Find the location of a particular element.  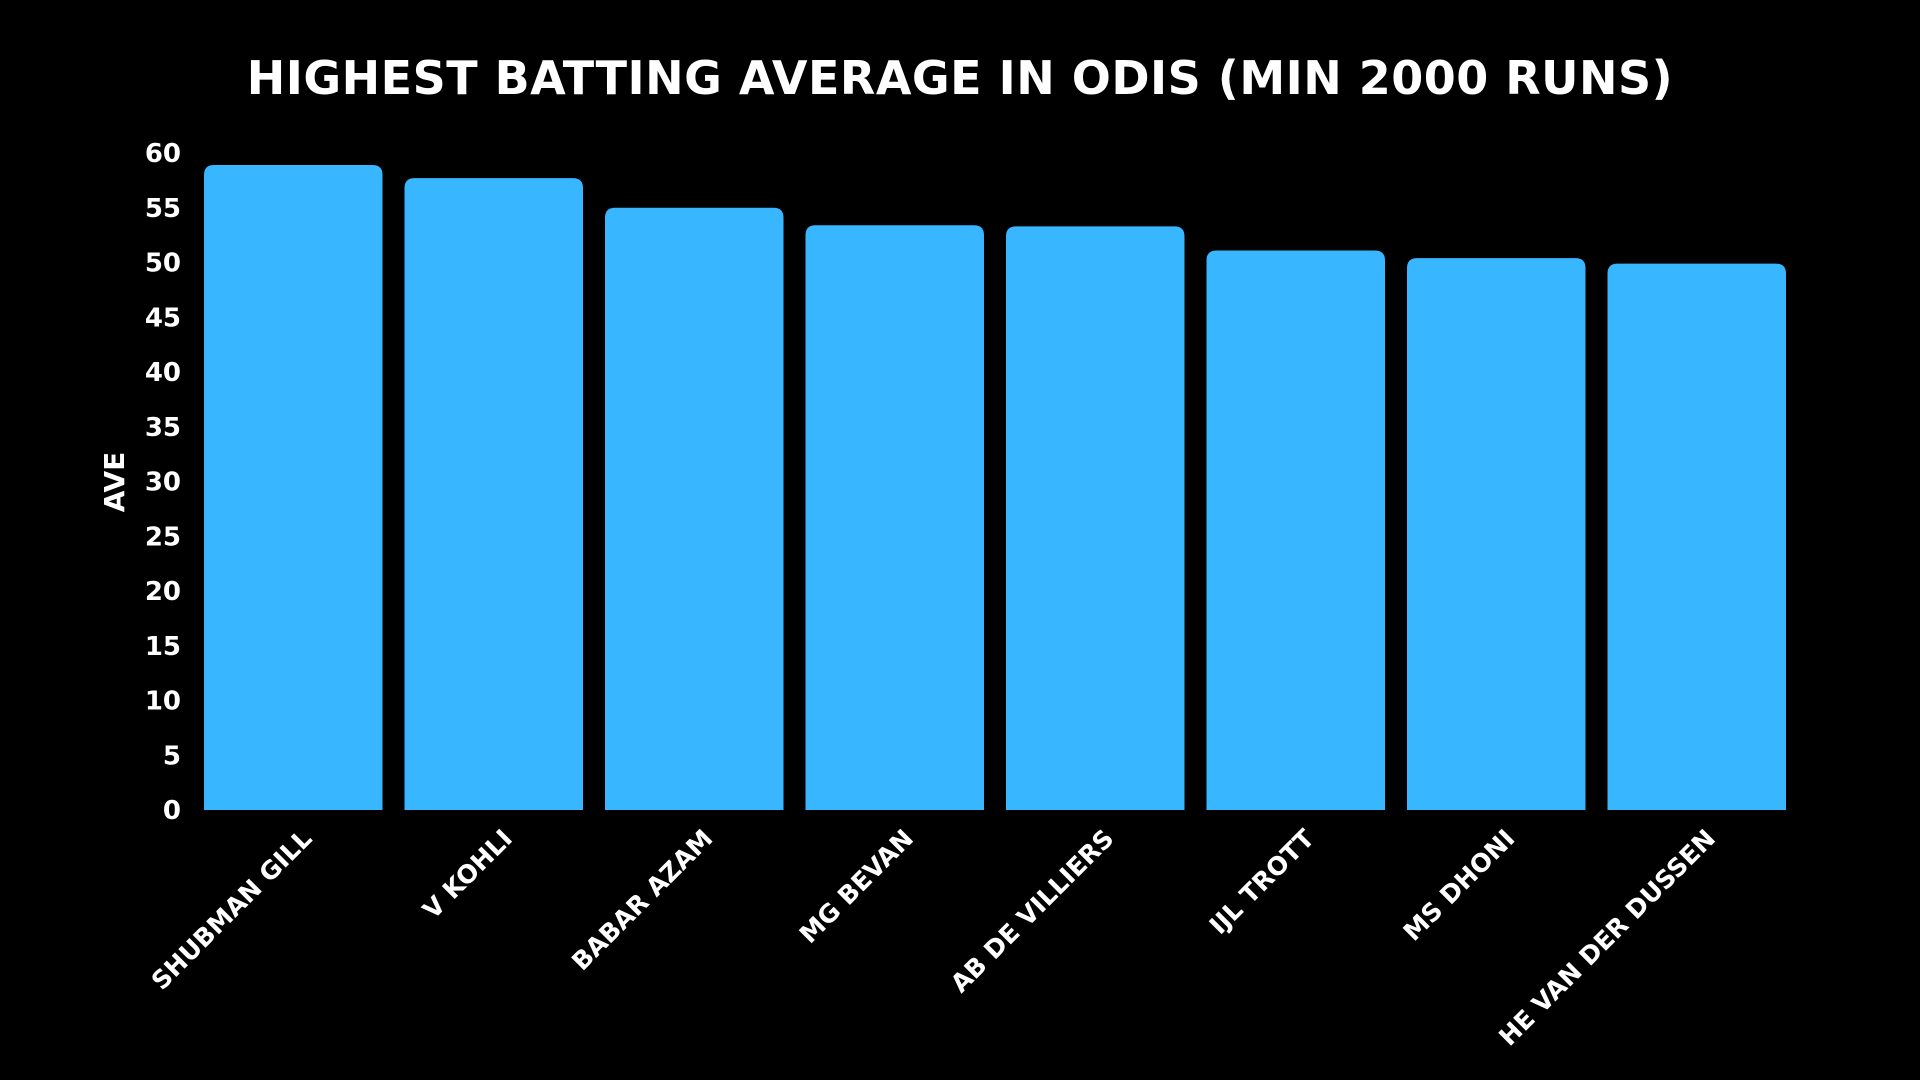

y-tick-label: 0 is located at coordinates (172, 811).